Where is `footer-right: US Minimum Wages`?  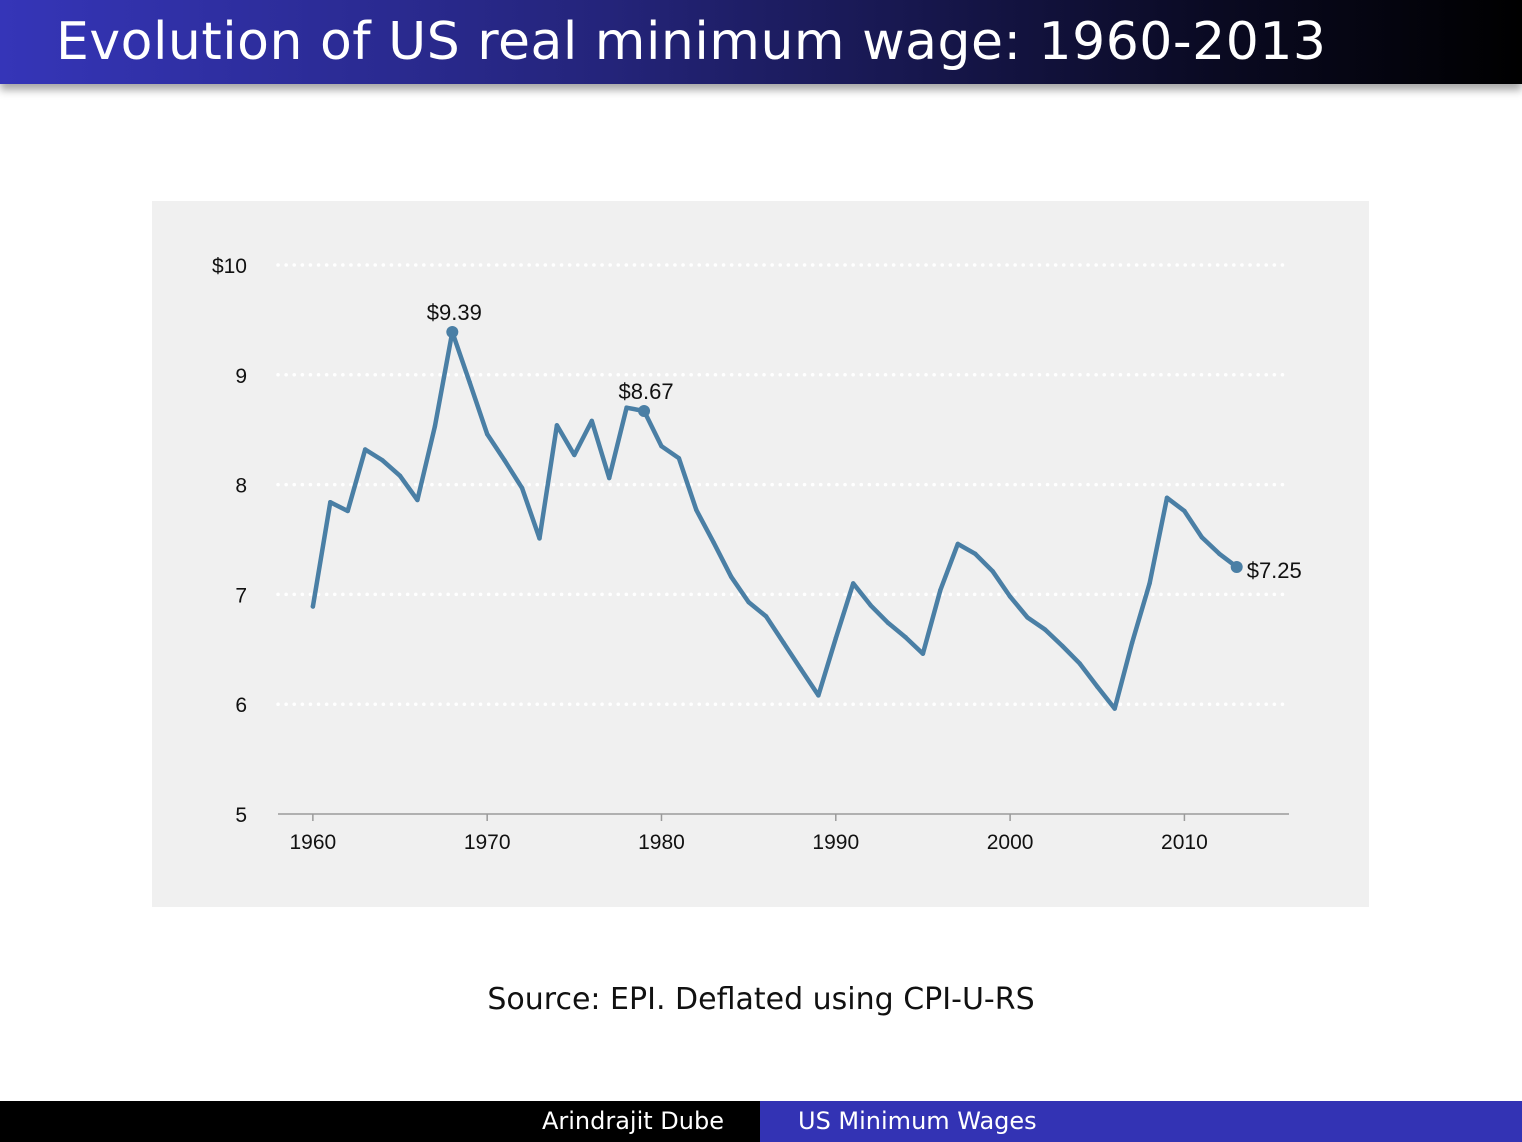
footer-right: US Minimum Wages is located at coordinates (1141, 1121).